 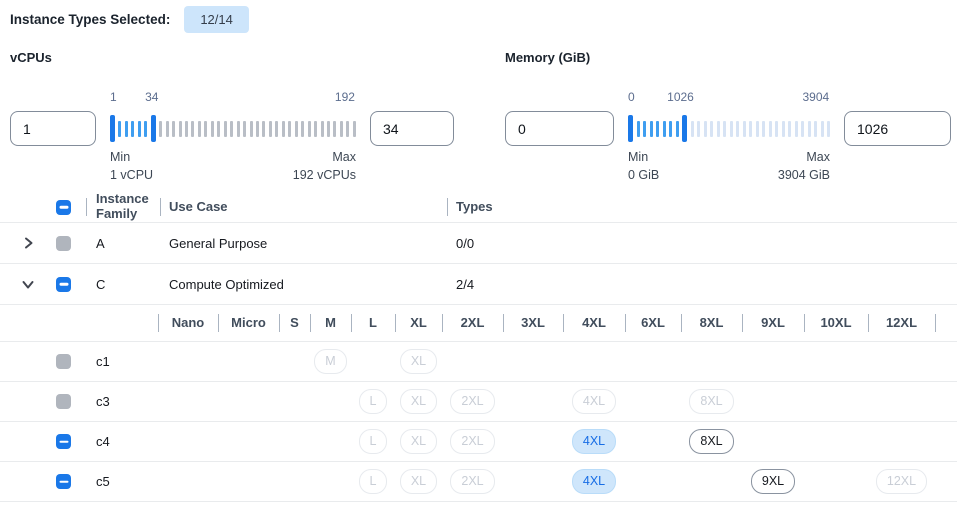 I want to click on scale-label: 1026, so click(x=680, y=97).